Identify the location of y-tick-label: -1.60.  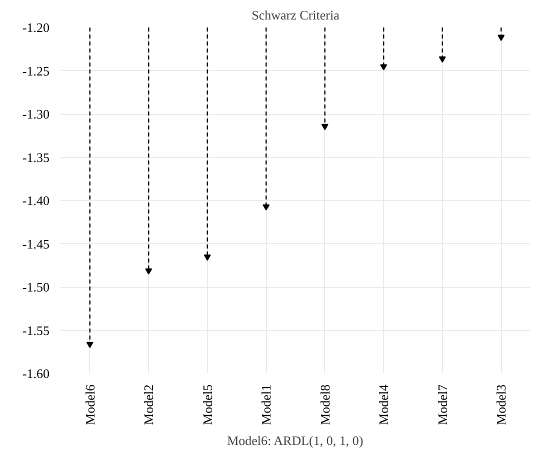
(36, 373).